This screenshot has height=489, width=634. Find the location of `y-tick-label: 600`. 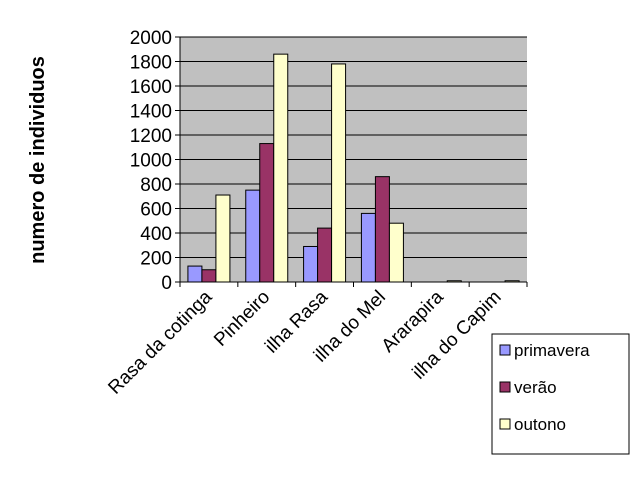

y-tick-label: 600 is located at coordinates (156, 210).